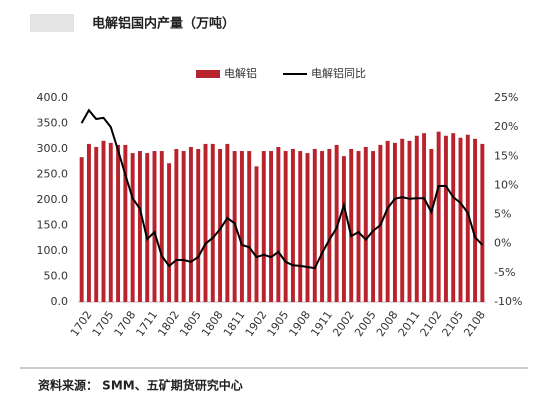 This screenshot has width=548, height=404. Describe the element at coordinates (278, 324) in the screenshot. I see `x-tick-label: 1905` at that location.